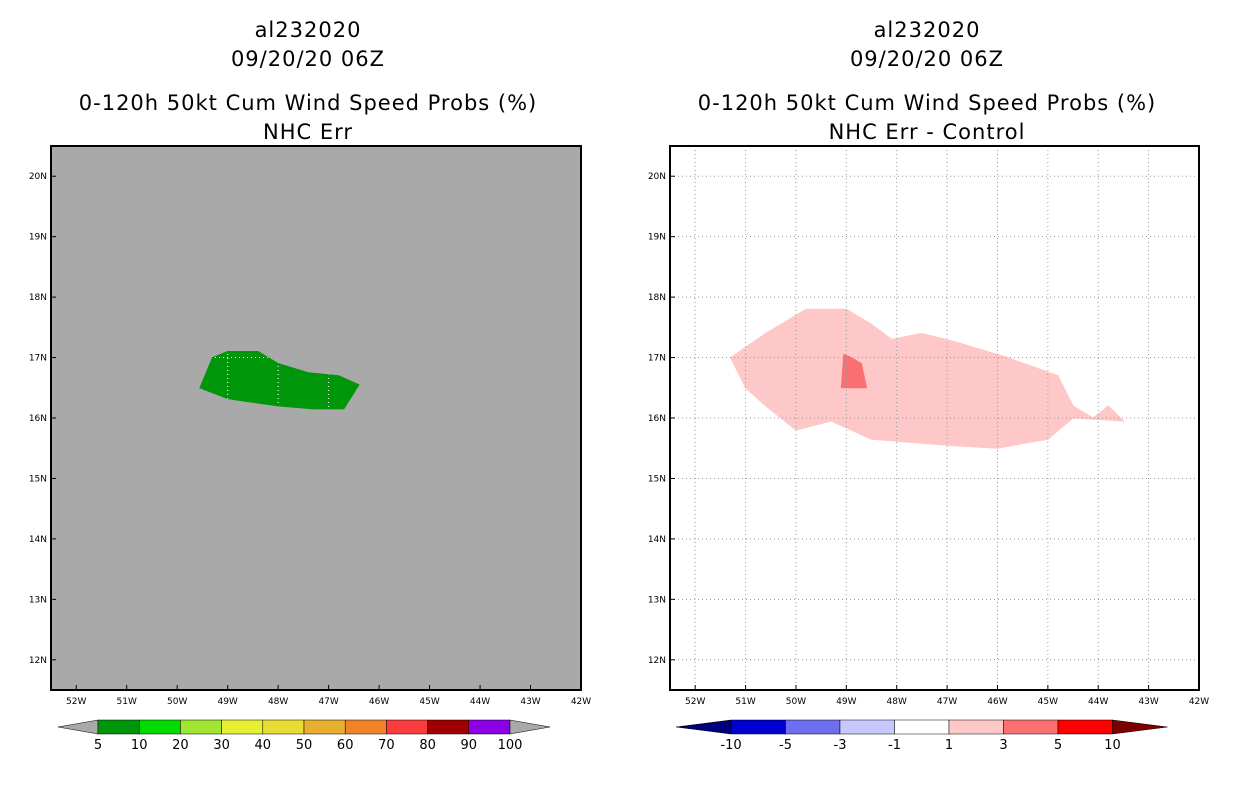 The height and width of the screenshot is (800, 1236). What do you see at coordinates (469, 745) in the screenshot?
I see `colorbar-label: 90` at bounding box center [469, 745].